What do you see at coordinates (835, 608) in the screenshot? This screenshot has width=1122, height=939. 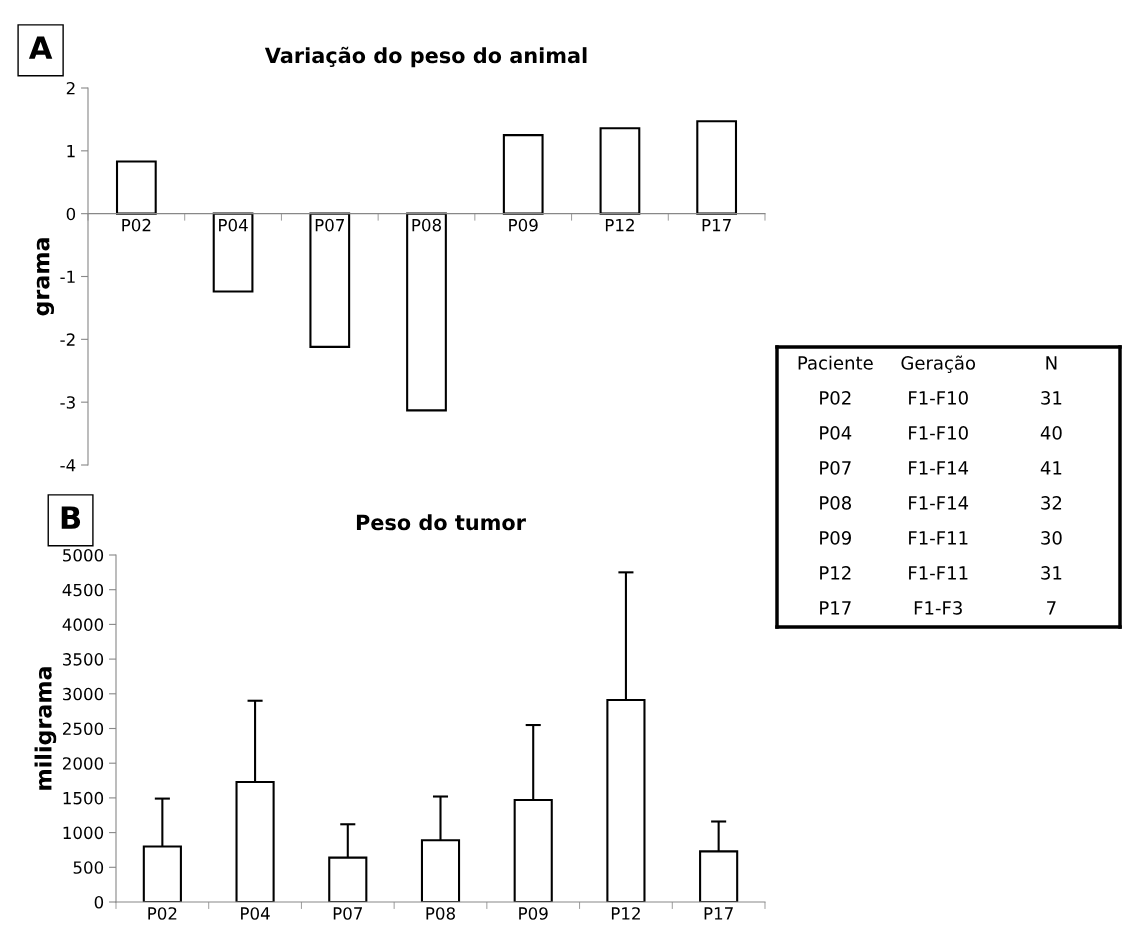 I see `text: P17` at bounding box center [835, 608].